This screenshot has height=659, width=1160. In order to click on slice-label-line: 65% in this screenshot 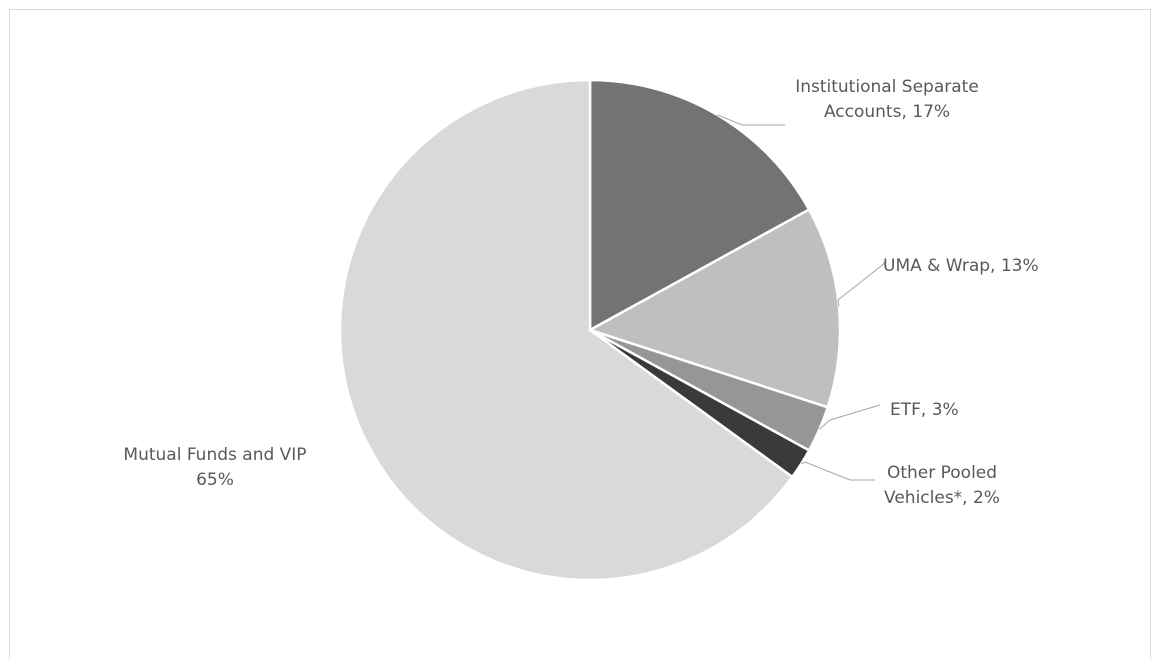, I will do `click(215, 480)`.